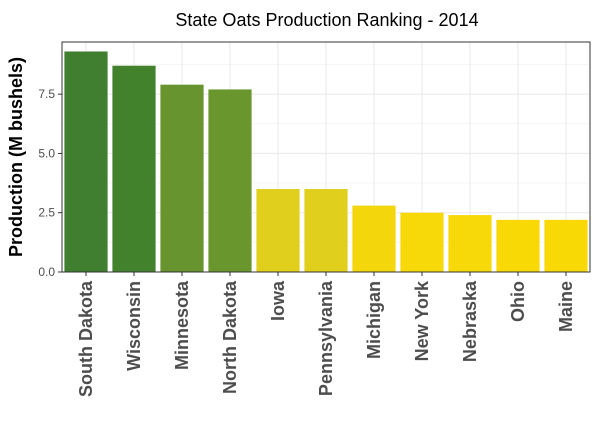 The image size is (600, 425). What do you see at coordinates (374, 238) in the screenshot?
I see `bar-michigan` at bounding box center [374, 238].